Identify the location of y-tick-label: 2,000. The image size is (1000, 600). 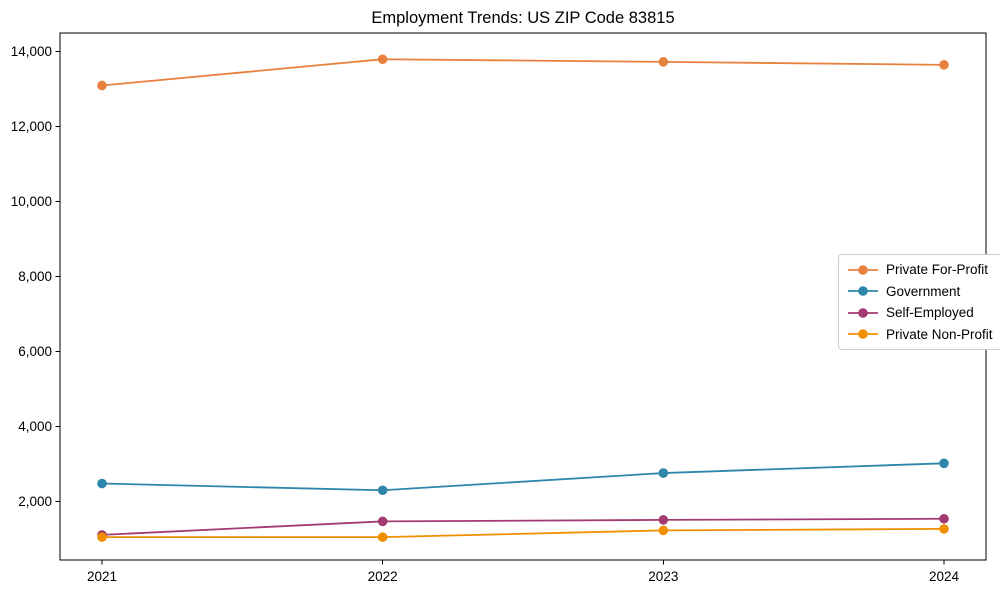
(35, 501).